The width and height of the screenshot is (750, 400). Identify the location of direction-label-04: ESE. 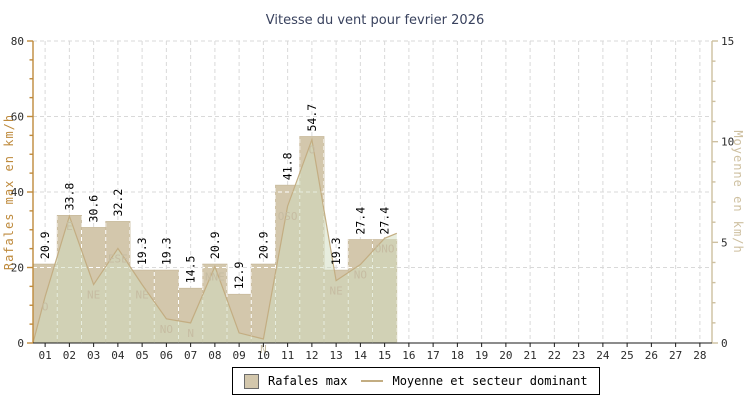
(118, 258).